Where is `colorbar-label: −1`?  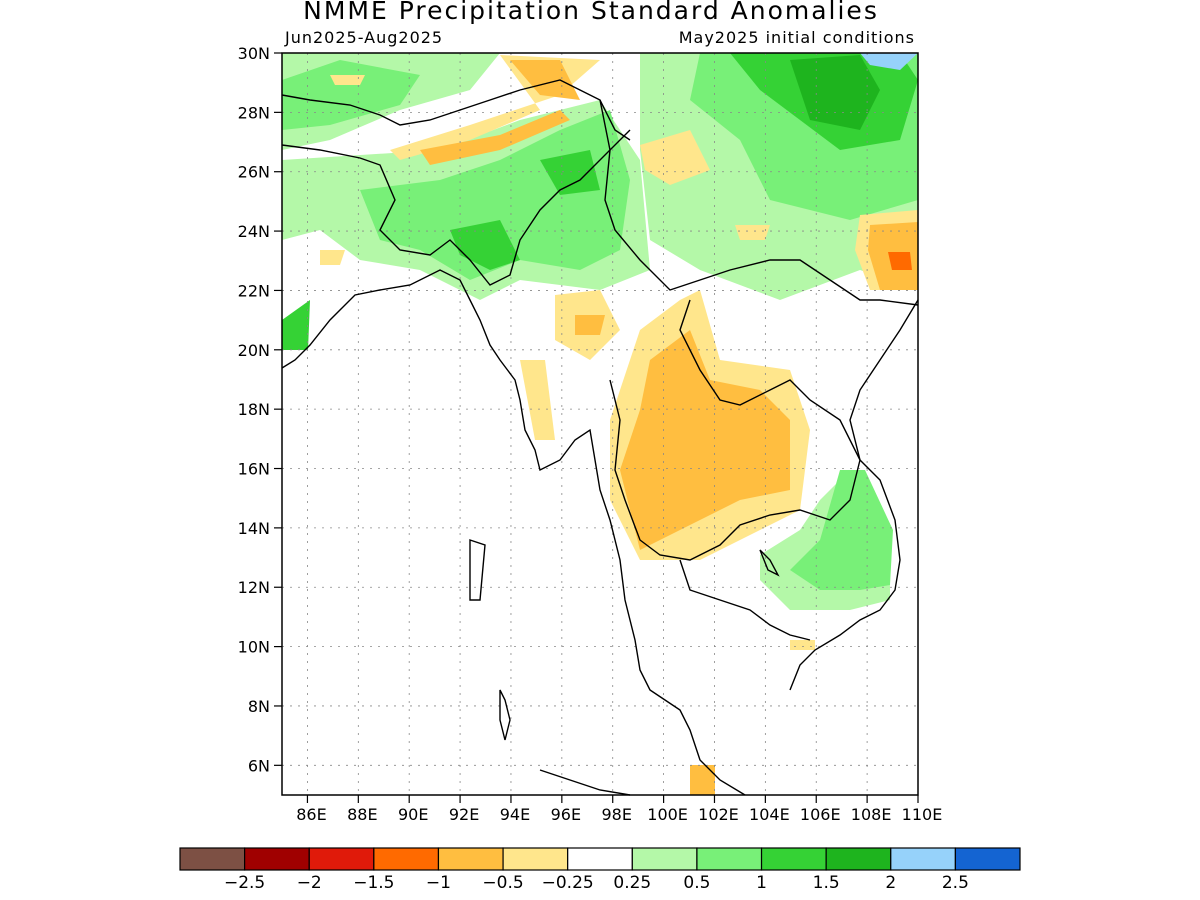
colorbar-label: −1 is located at coordinates (438, 883).